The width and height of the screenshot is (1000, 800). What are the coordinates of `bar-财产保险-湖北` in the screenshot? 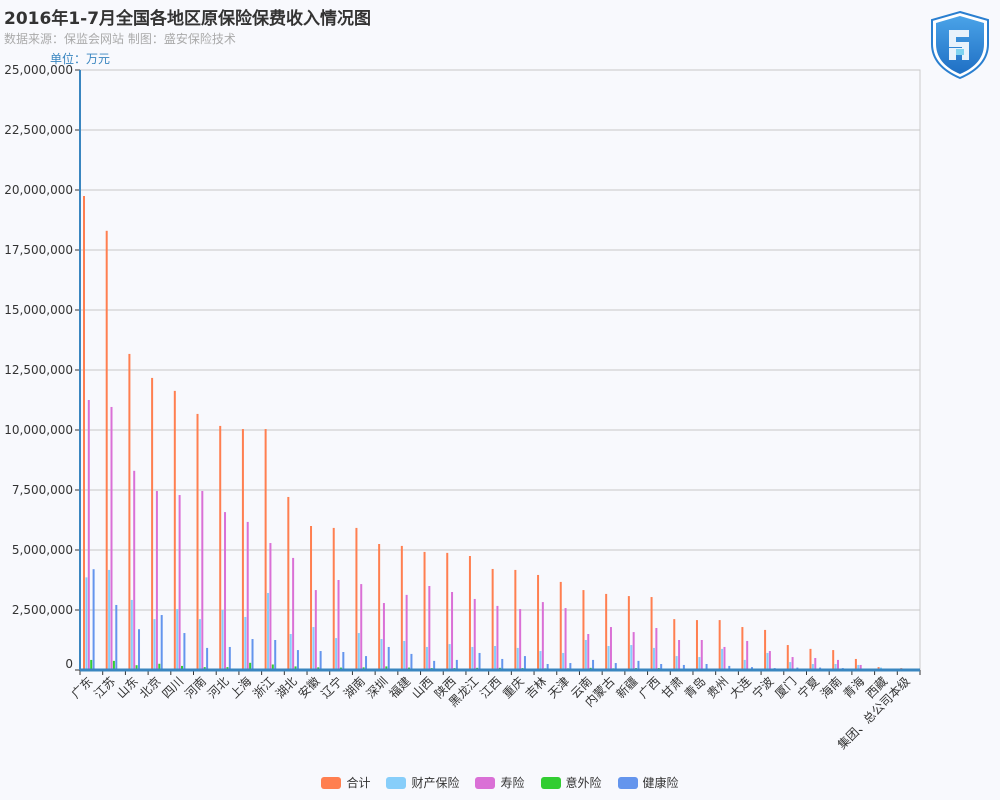 It's located at (290, 652).